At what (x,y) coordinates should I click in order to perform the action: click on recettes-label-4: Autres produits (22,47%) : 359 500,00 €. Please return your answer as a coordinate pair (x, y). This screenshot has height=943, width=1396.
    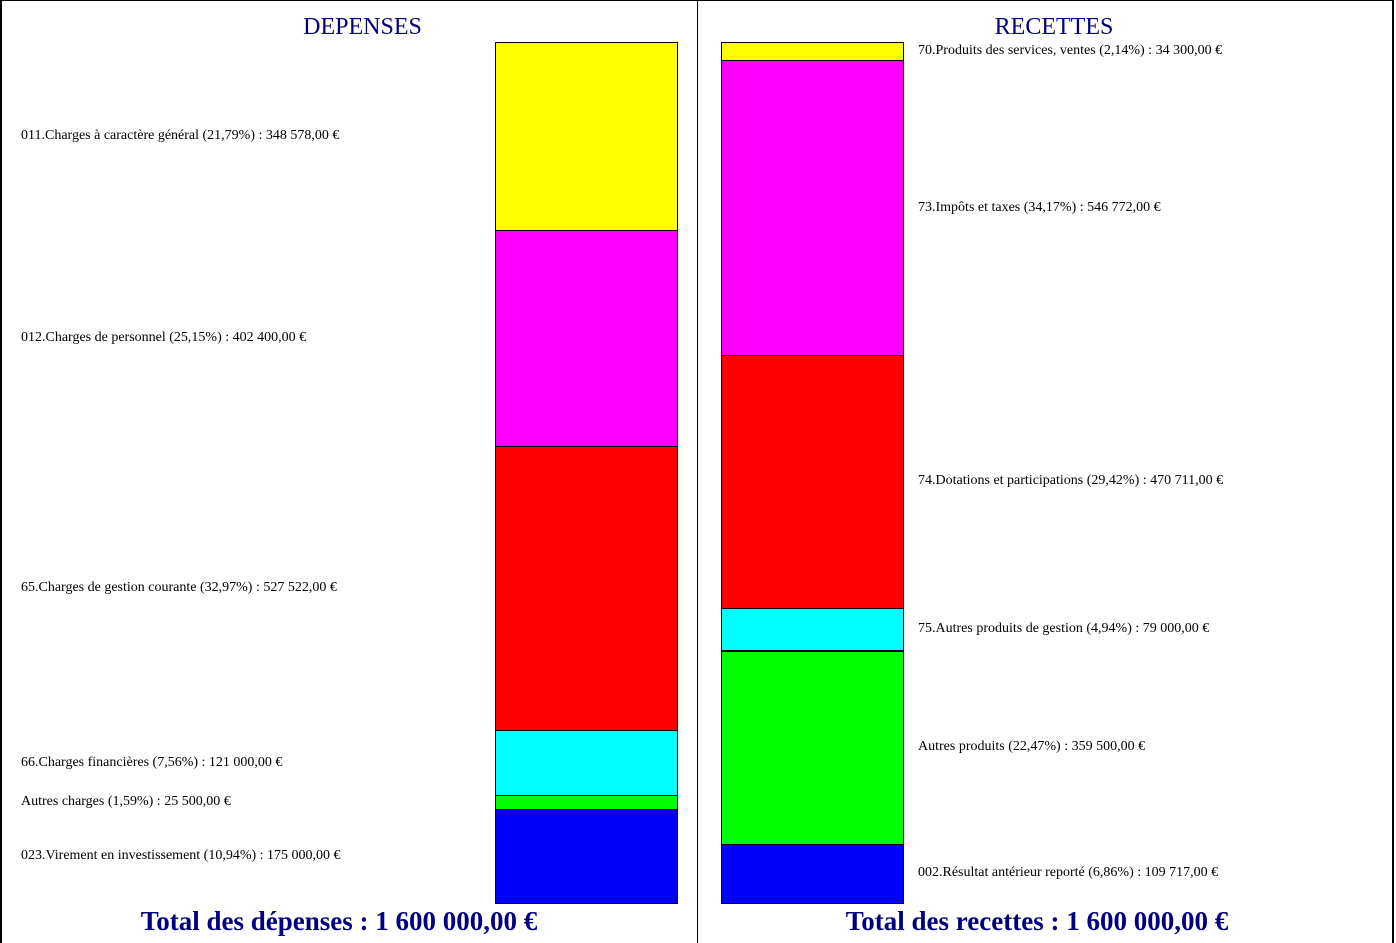
    Looking at the image, I should click on (1032, 747).